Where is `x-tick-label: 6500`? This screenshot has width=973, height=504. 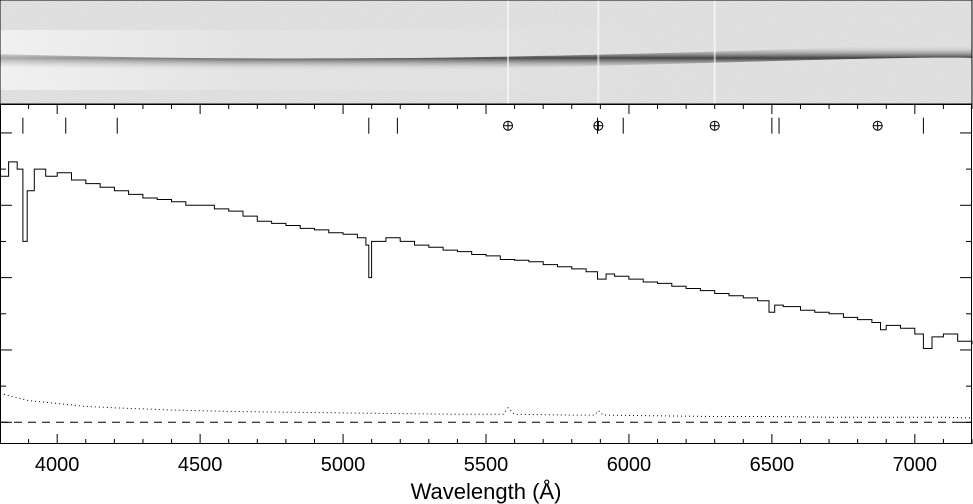 x-tick-label: 6500 is located at coordinates (772, 465).